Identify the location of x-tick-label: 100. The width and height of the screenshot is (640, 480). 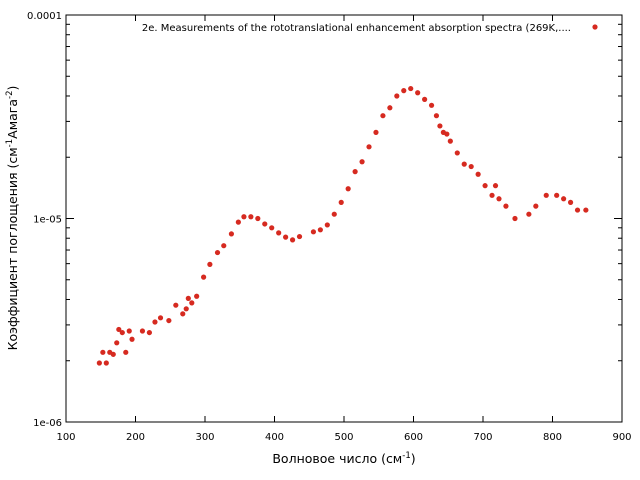
(65, 437).